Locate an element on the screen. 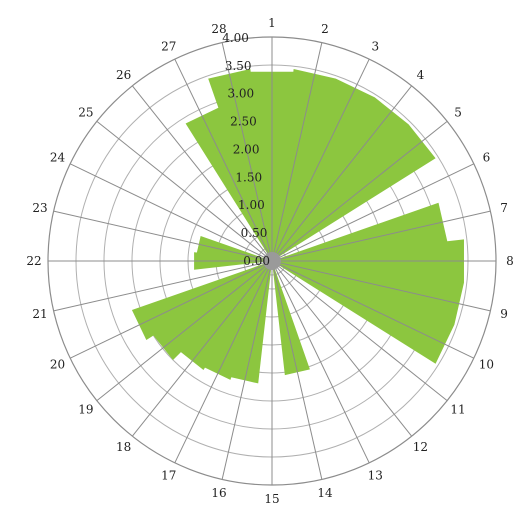  category-label-22: 22 is located at coordinates (33, 261).